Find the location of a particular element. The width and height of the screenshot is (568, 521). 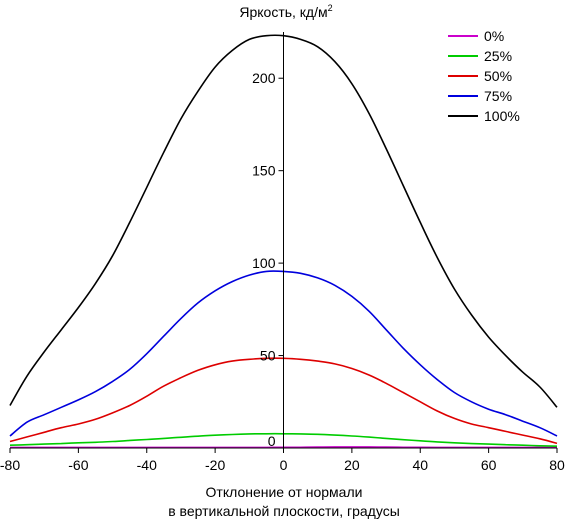

x-tick-label: 40 is located at coordinates (420, 465).